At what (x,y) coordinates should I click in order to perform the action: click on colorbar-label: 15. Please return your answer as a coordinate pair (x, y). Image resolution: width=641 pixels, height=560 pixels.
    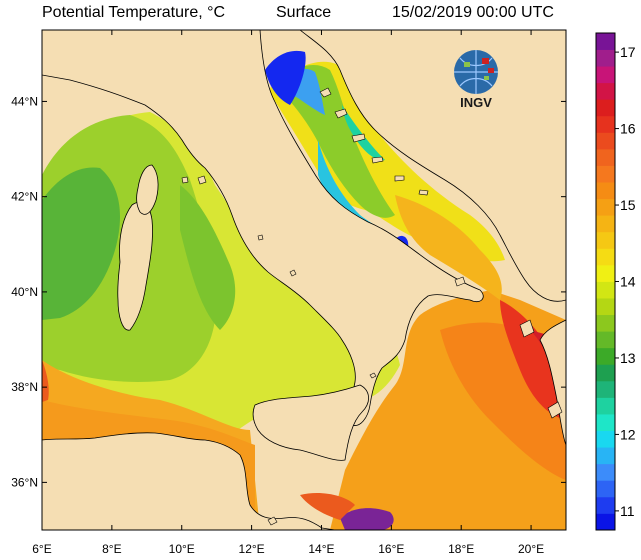
    Looking at the image, I should click on (628, 205).